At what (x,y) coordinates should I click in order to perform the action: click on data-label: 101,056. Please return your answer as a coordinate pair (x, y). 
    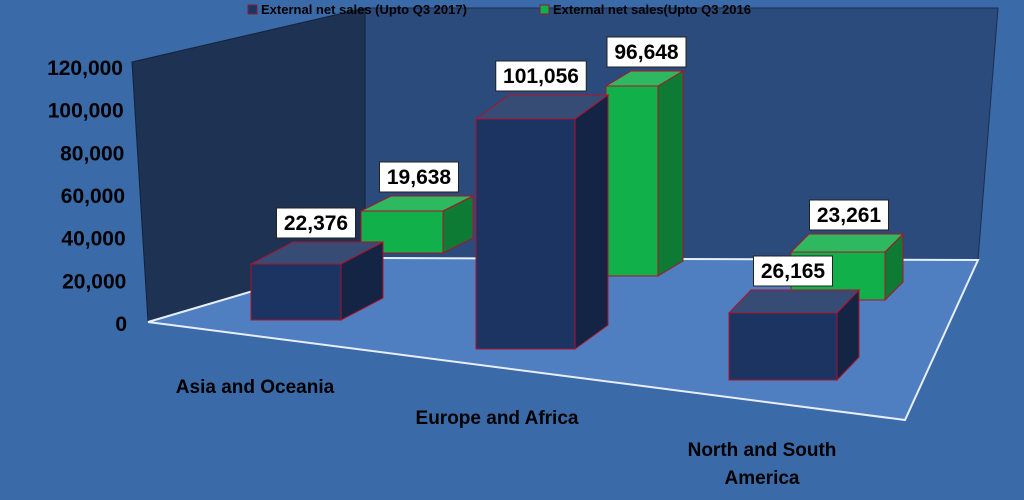
    Looking at the image, I should click on (541, 76).